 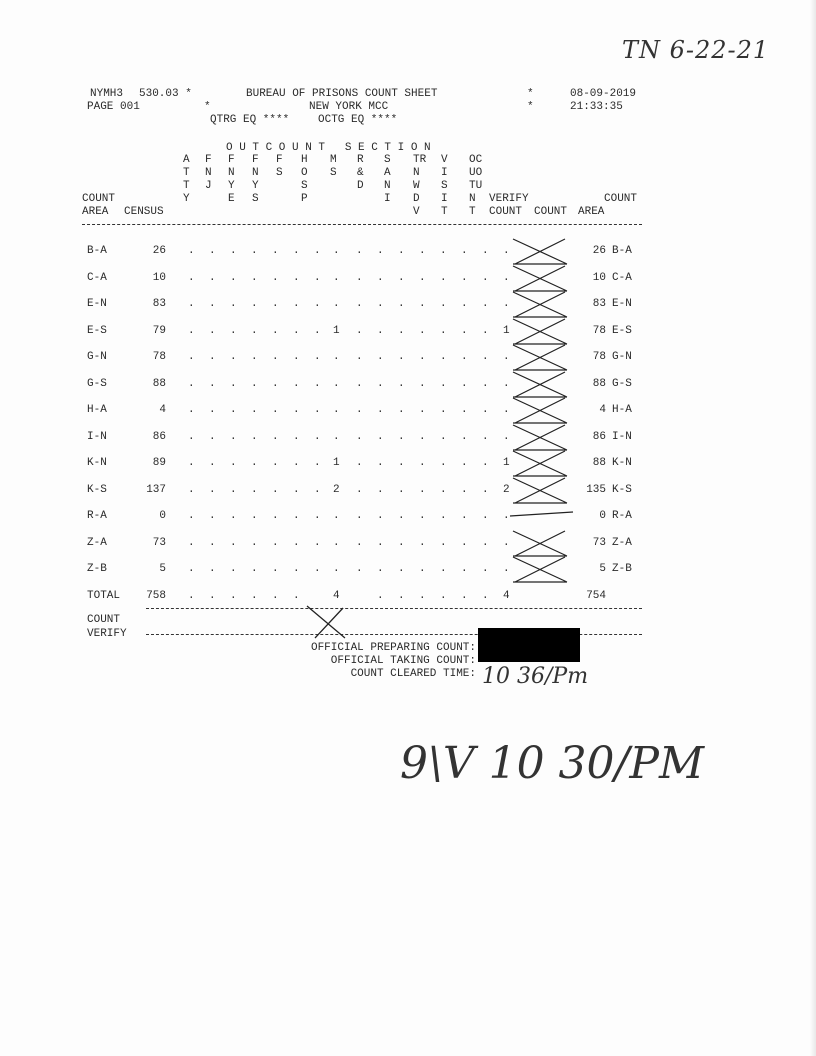 What do you see at coordinates (97, 383) in the screenshot?
I see `count-area: G-S` at bounding box center [97, 383].